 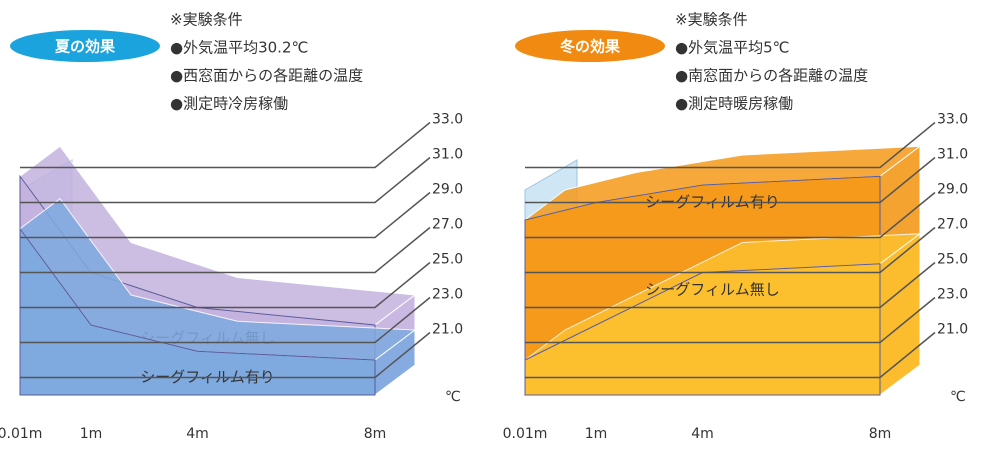 I want to click on condition: ●南窓面からの各距離の温度, so click(x=771, y=76).